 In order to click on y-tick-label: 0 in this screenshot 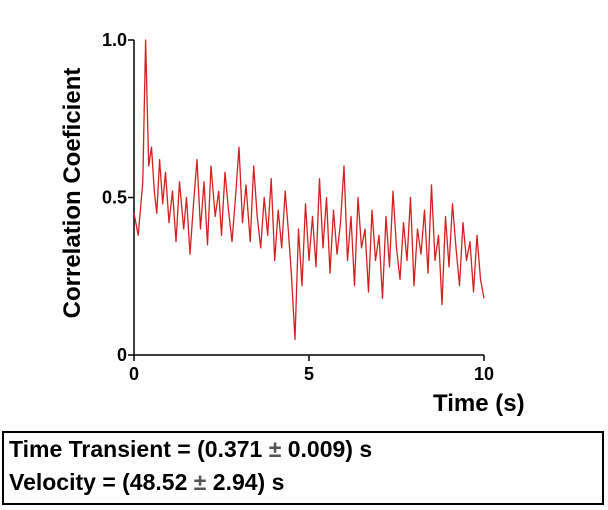, I will do `click(122, 355)`.